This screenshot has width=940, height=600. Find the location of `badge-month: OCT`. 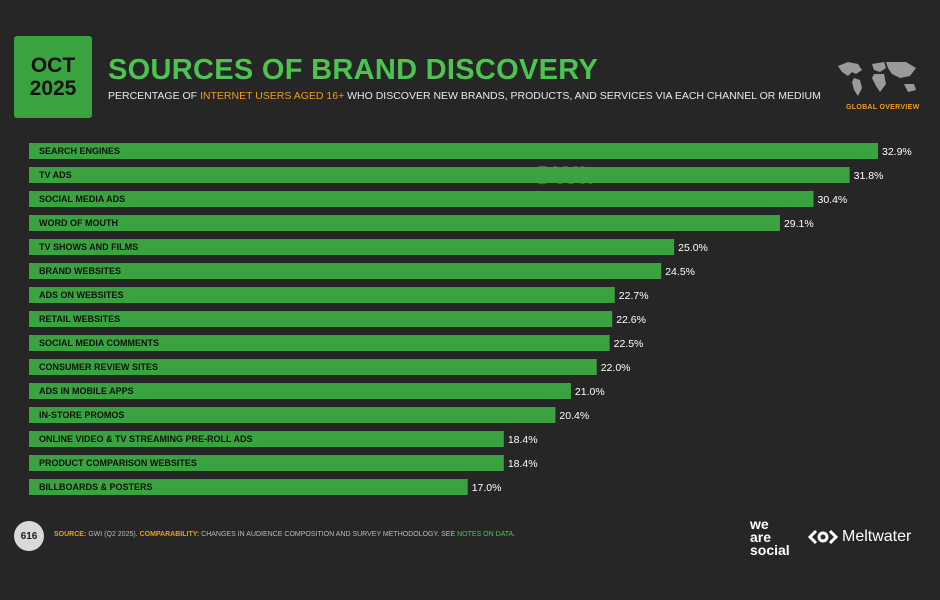

badge-month: OCT is located at coordinates (53, 65).